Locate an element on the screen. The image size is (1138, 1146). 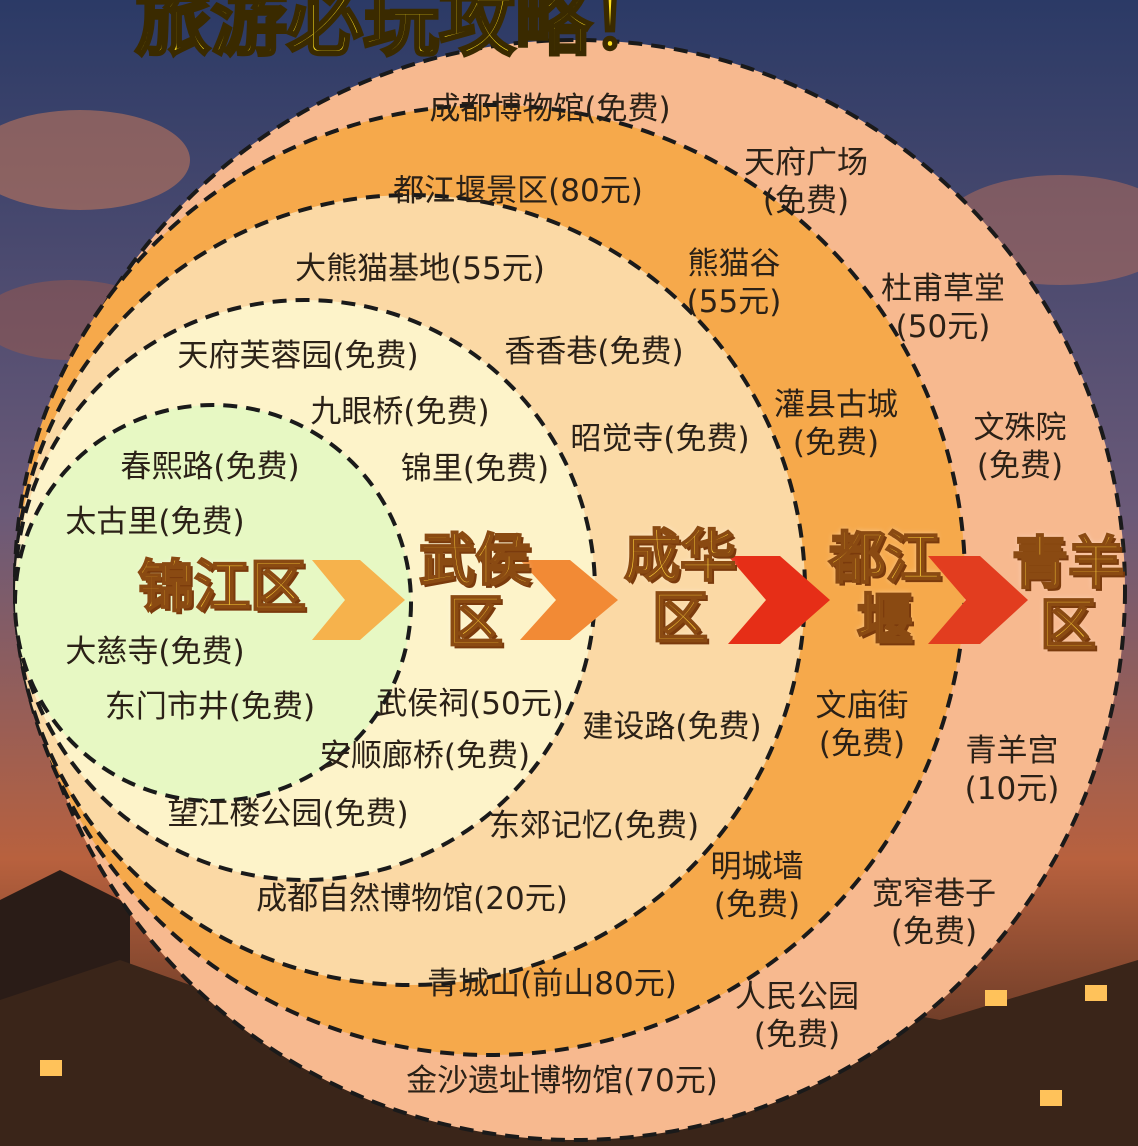
ring-jinjiang is located at coordinates (213, 603).